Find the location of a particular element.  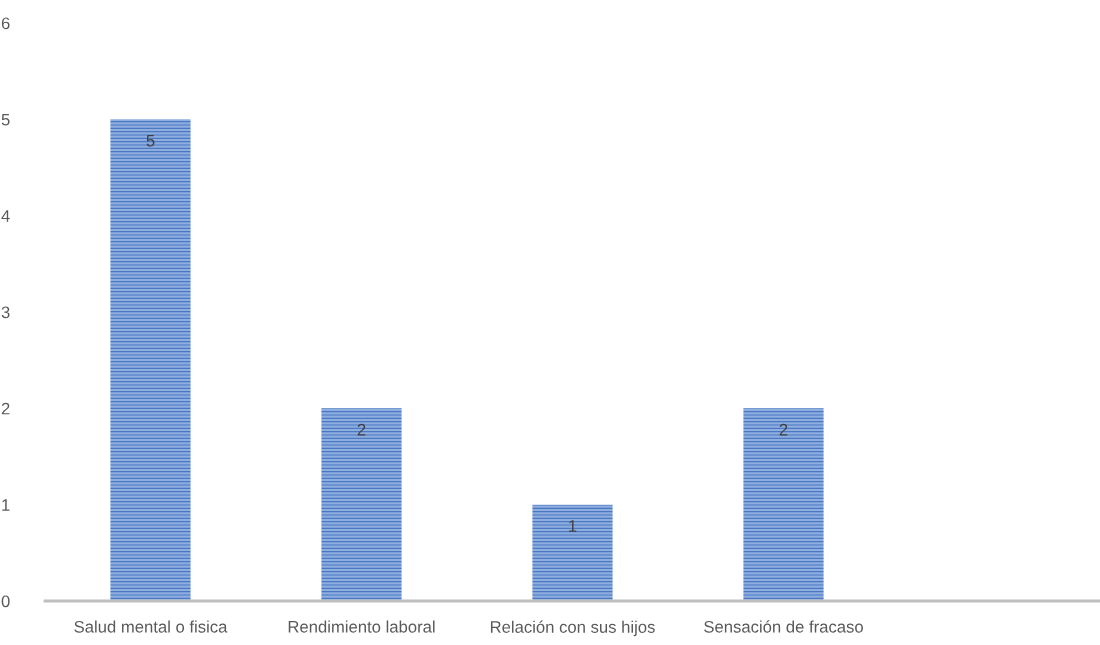

y-tick-label: 4 is located at coordinates (5, 216).